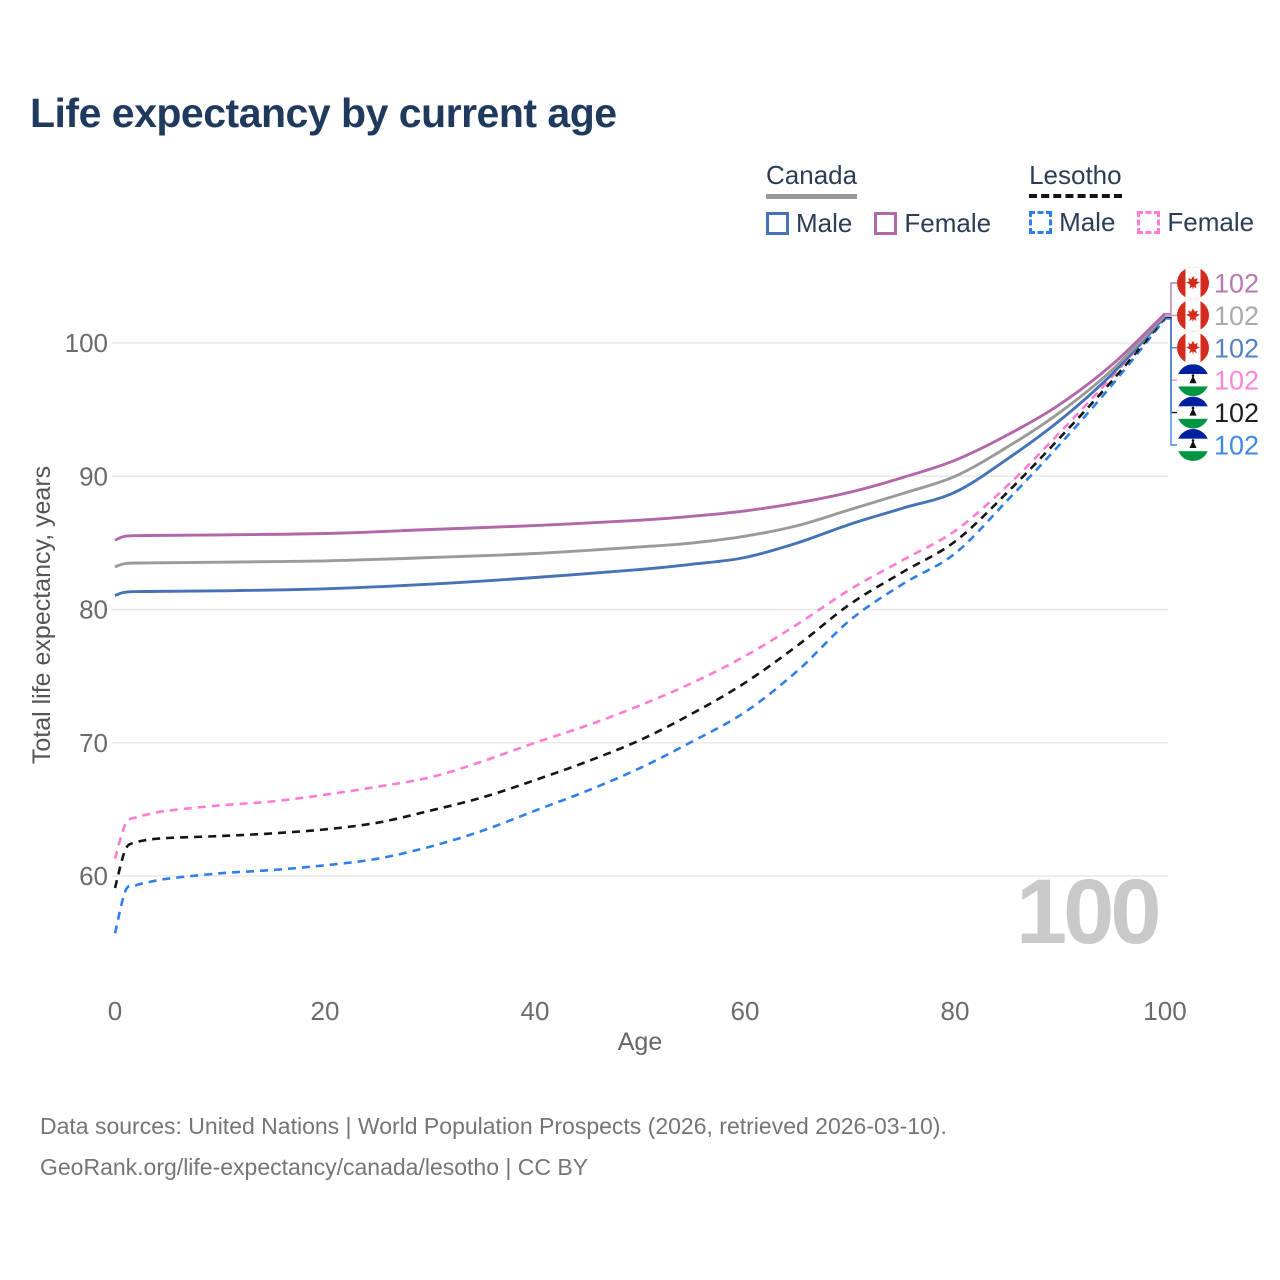 Image resolution: width=1280 pixels, height=1280 pixels. I want to click on x-tick-label-80: 80, so click(955, 1011).